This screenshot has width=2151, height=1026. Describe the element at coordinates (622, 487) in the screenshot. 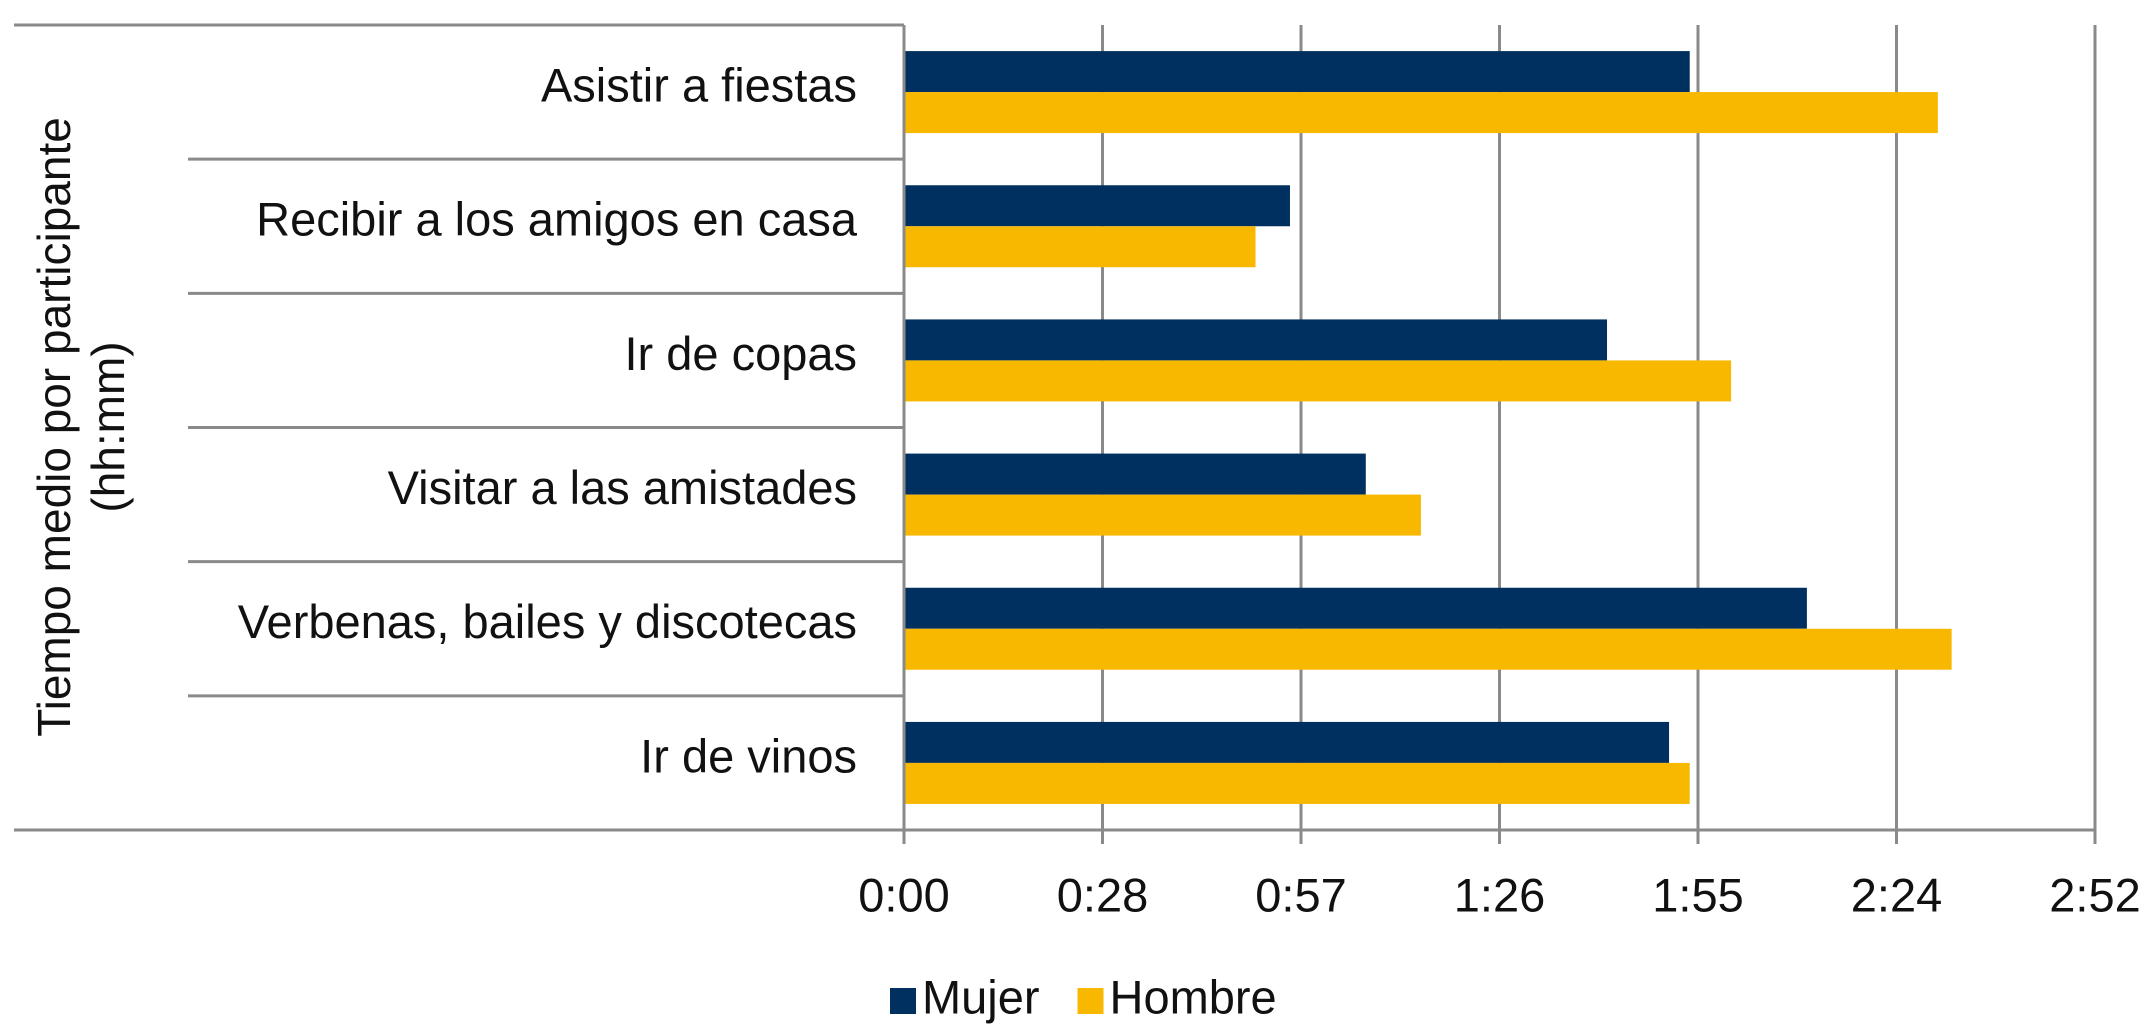

I see `category-label: Visitar a las amistades` at that location.